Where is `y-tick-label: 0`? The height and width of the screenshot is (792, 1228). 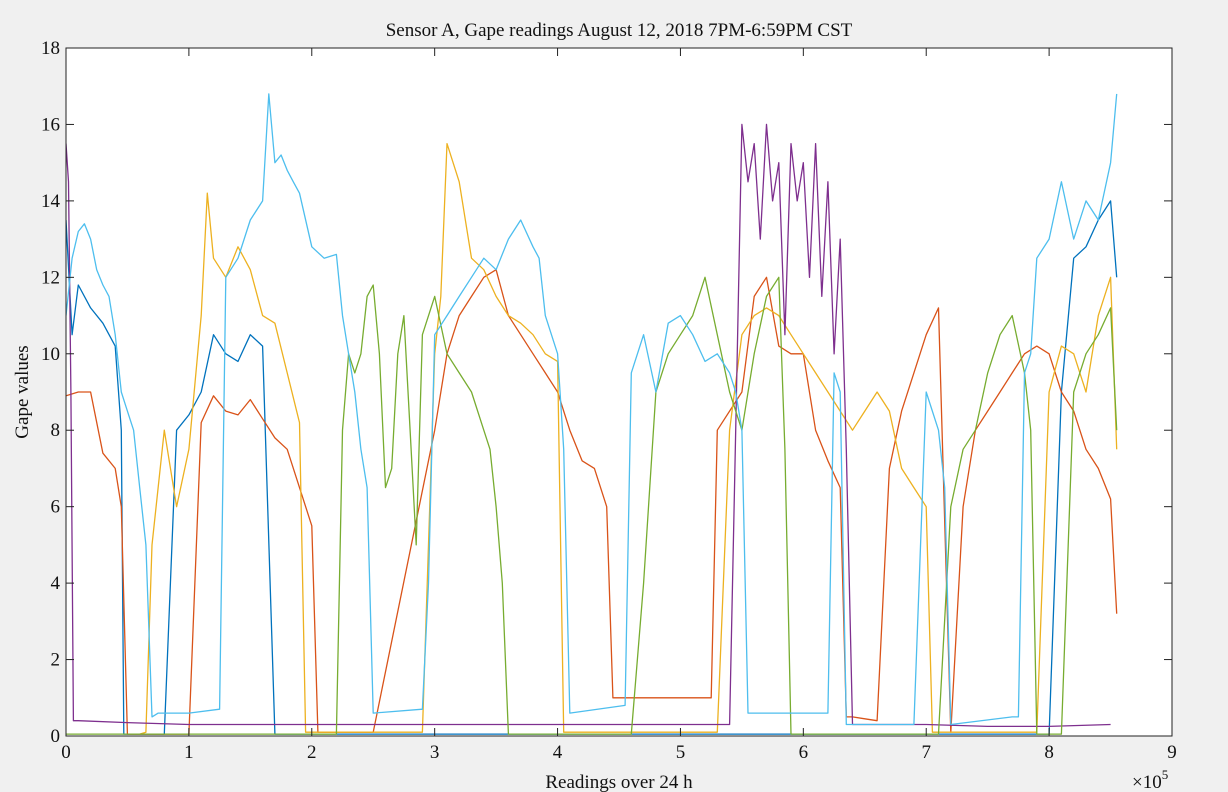
y-tick-label: 0 is located at coordinates (56, 736).